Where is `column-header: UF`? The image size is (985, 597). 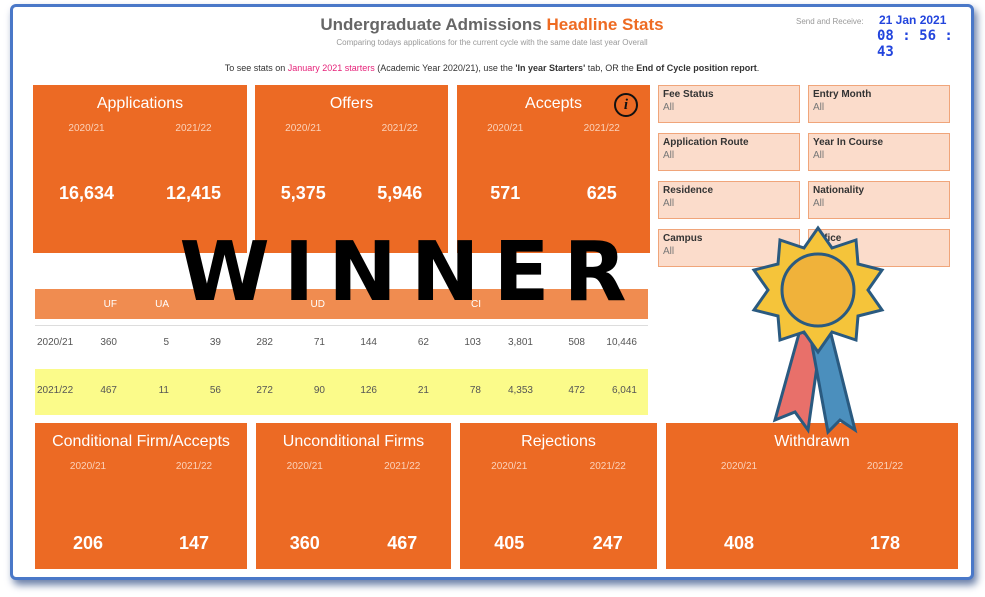 column-header: UF is located at coordinates (110, 304).